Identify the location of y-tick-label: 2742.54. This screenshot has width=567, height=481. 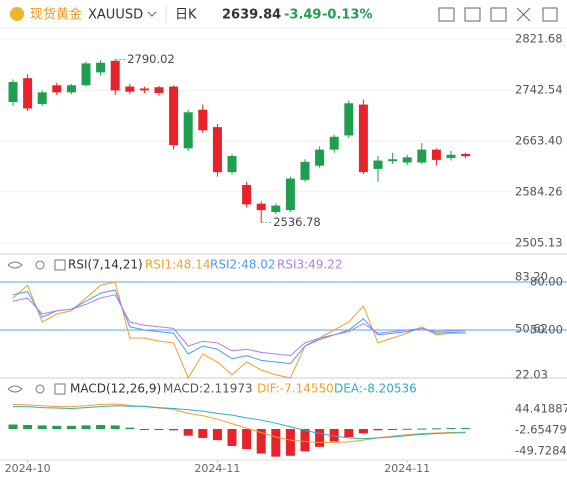
(539, 90).